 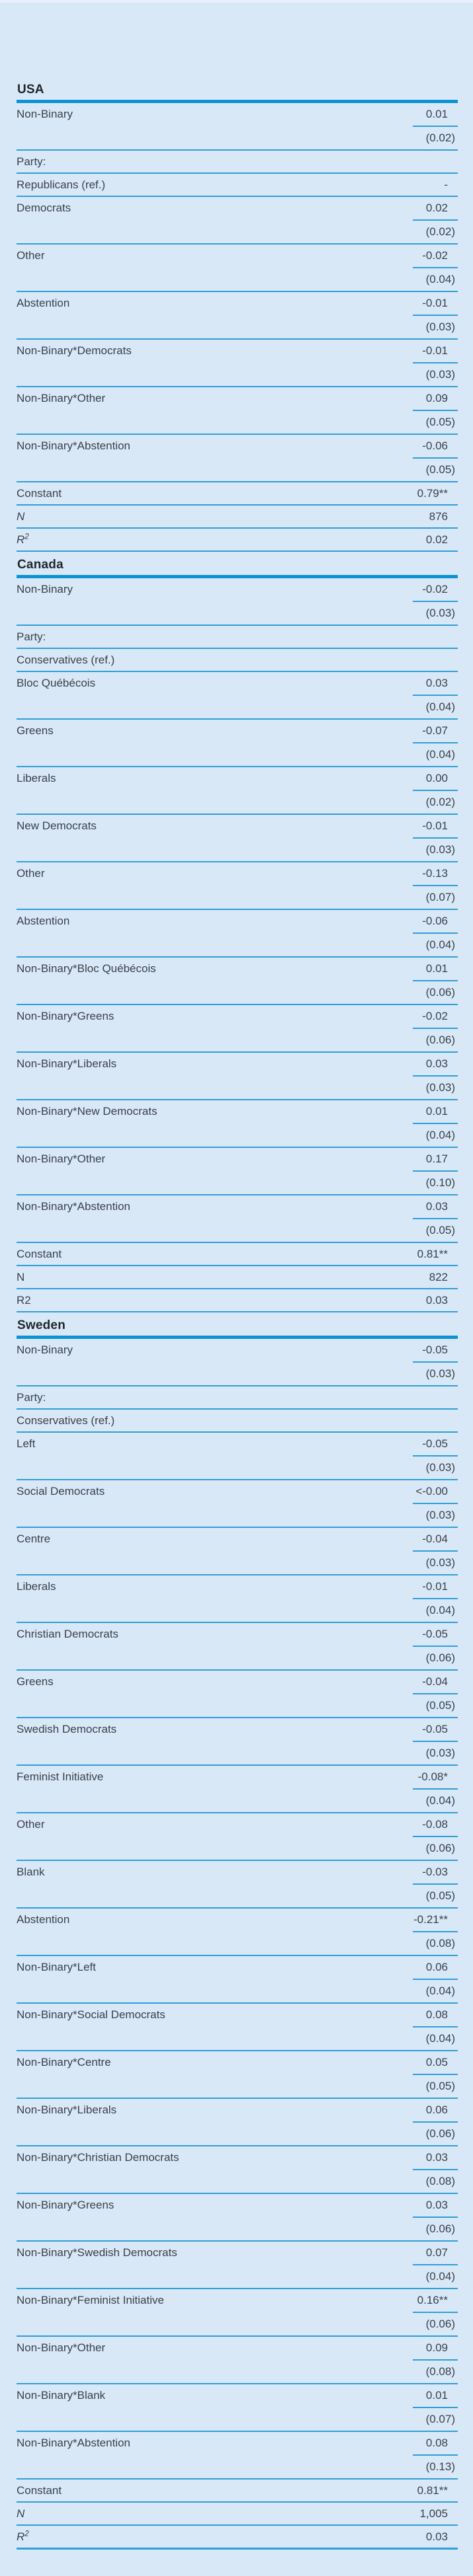 What do you see at coordinates (26, 536) in the screenshot?
I see `superscript: 2` at bounding box center [26, 536].